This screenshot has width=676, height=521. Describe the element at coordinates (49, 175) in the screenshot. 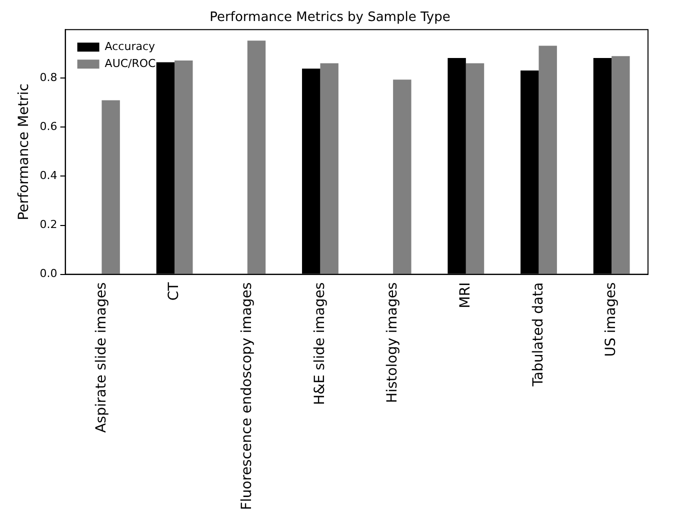

I see `y-tick-label: 0.4` at that location.